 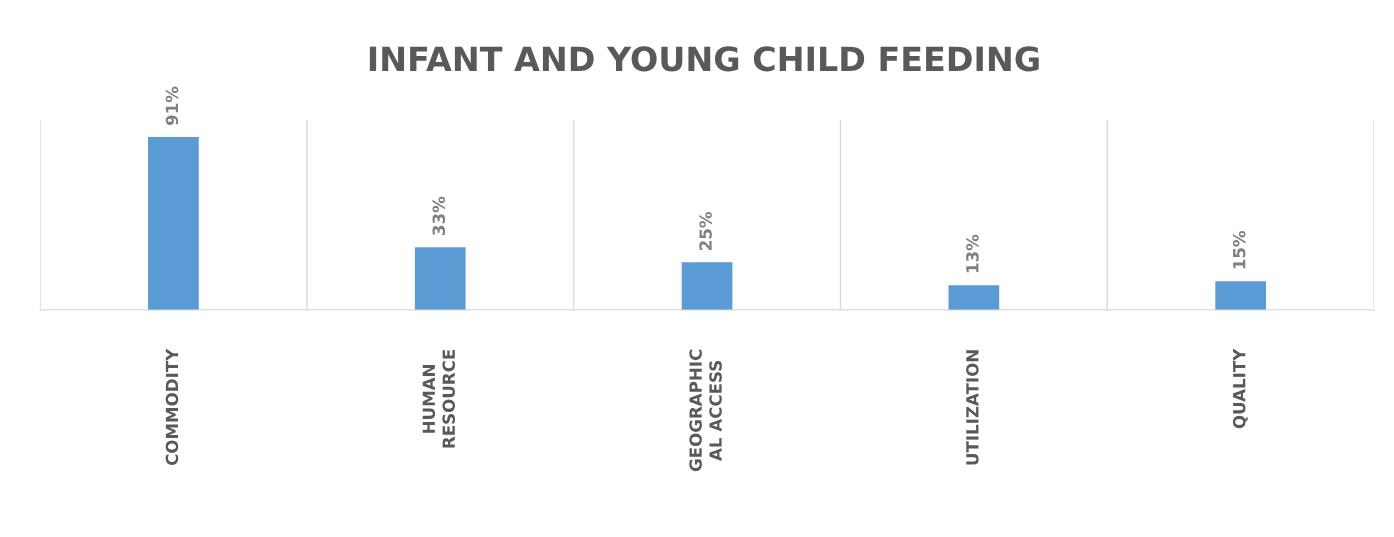 What do you see at coordinates (972, 407) in the screenshot?
I see `x-tick-label: UTILIZATION` at bounding box center [972, 407].